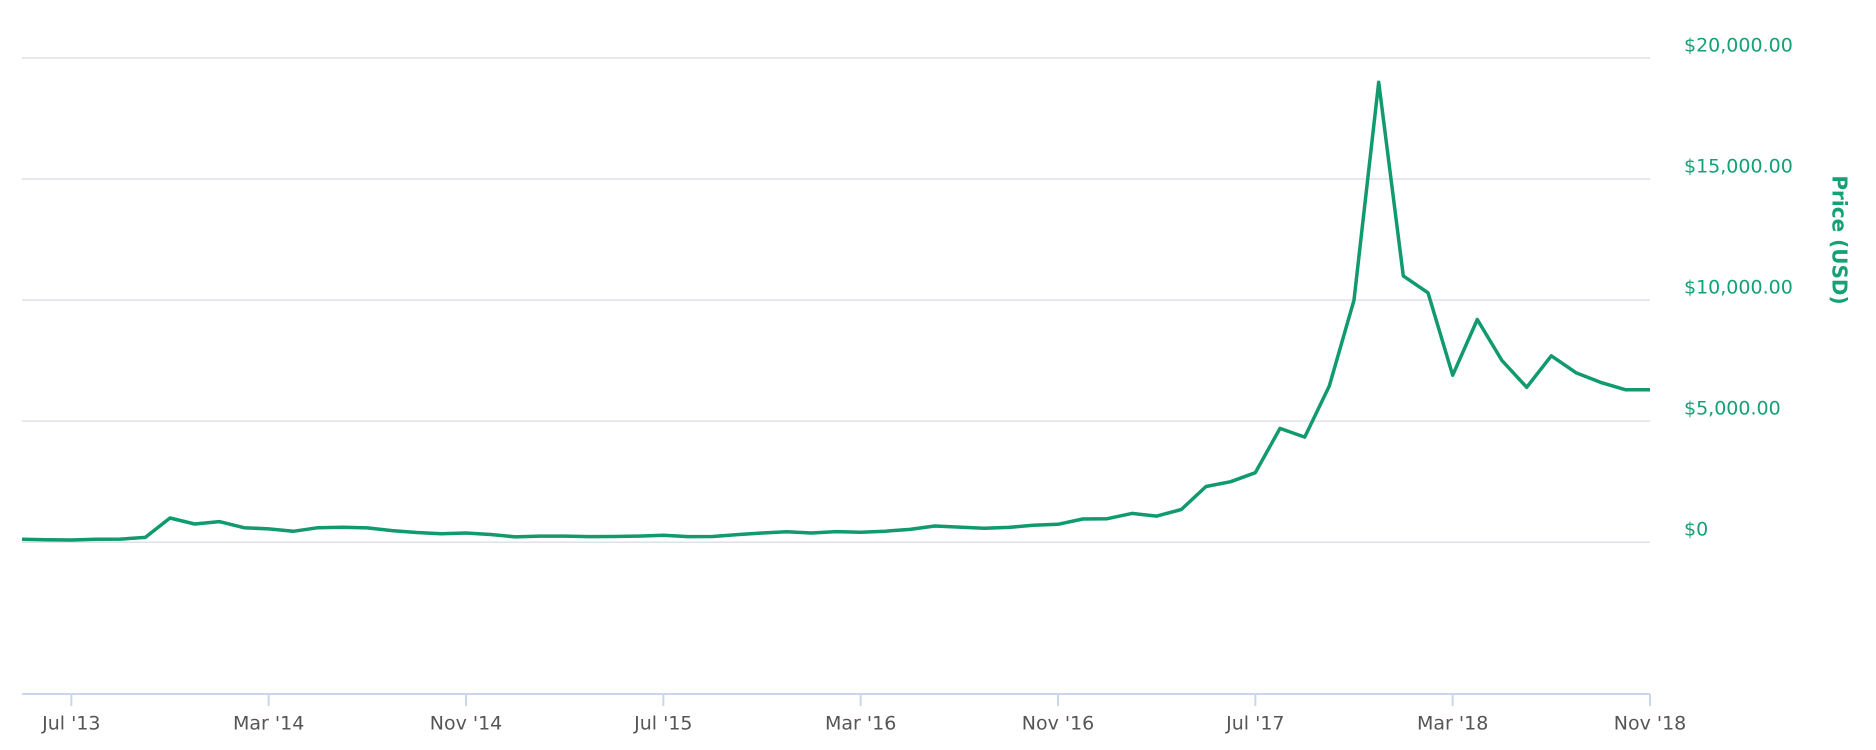 The height and width of the screenshot is (750, 1876). I want to click on y-tick-label: $10,000.00, so click(1738, 288).